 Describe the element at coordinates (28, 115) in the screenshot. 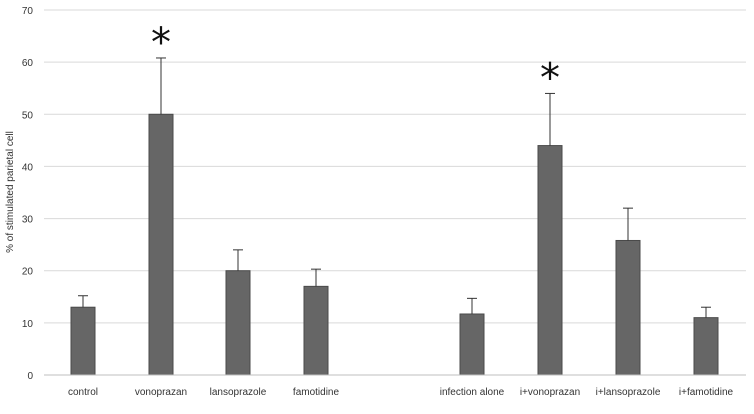

I see `y-tick-label: 50` at that location.